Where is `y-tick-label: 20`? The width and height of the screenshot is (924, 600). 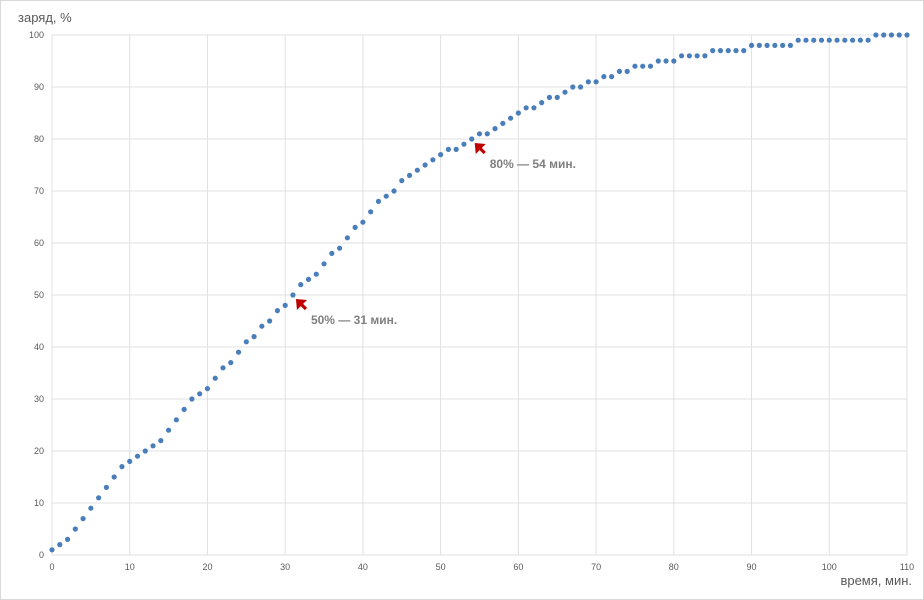 y-tick-label: 20 is located at coordinates (39, 451).